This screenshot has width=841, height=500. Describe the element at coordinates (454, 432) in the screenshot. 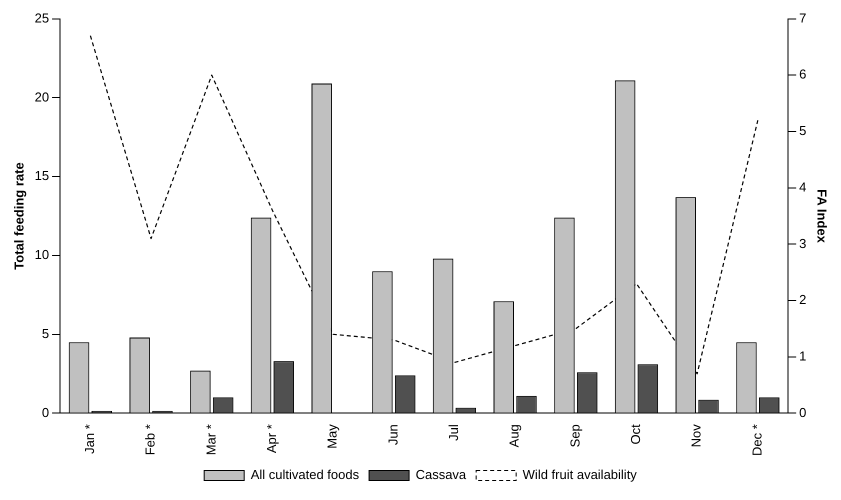

I see `x-tick-label: Jul` at that location.